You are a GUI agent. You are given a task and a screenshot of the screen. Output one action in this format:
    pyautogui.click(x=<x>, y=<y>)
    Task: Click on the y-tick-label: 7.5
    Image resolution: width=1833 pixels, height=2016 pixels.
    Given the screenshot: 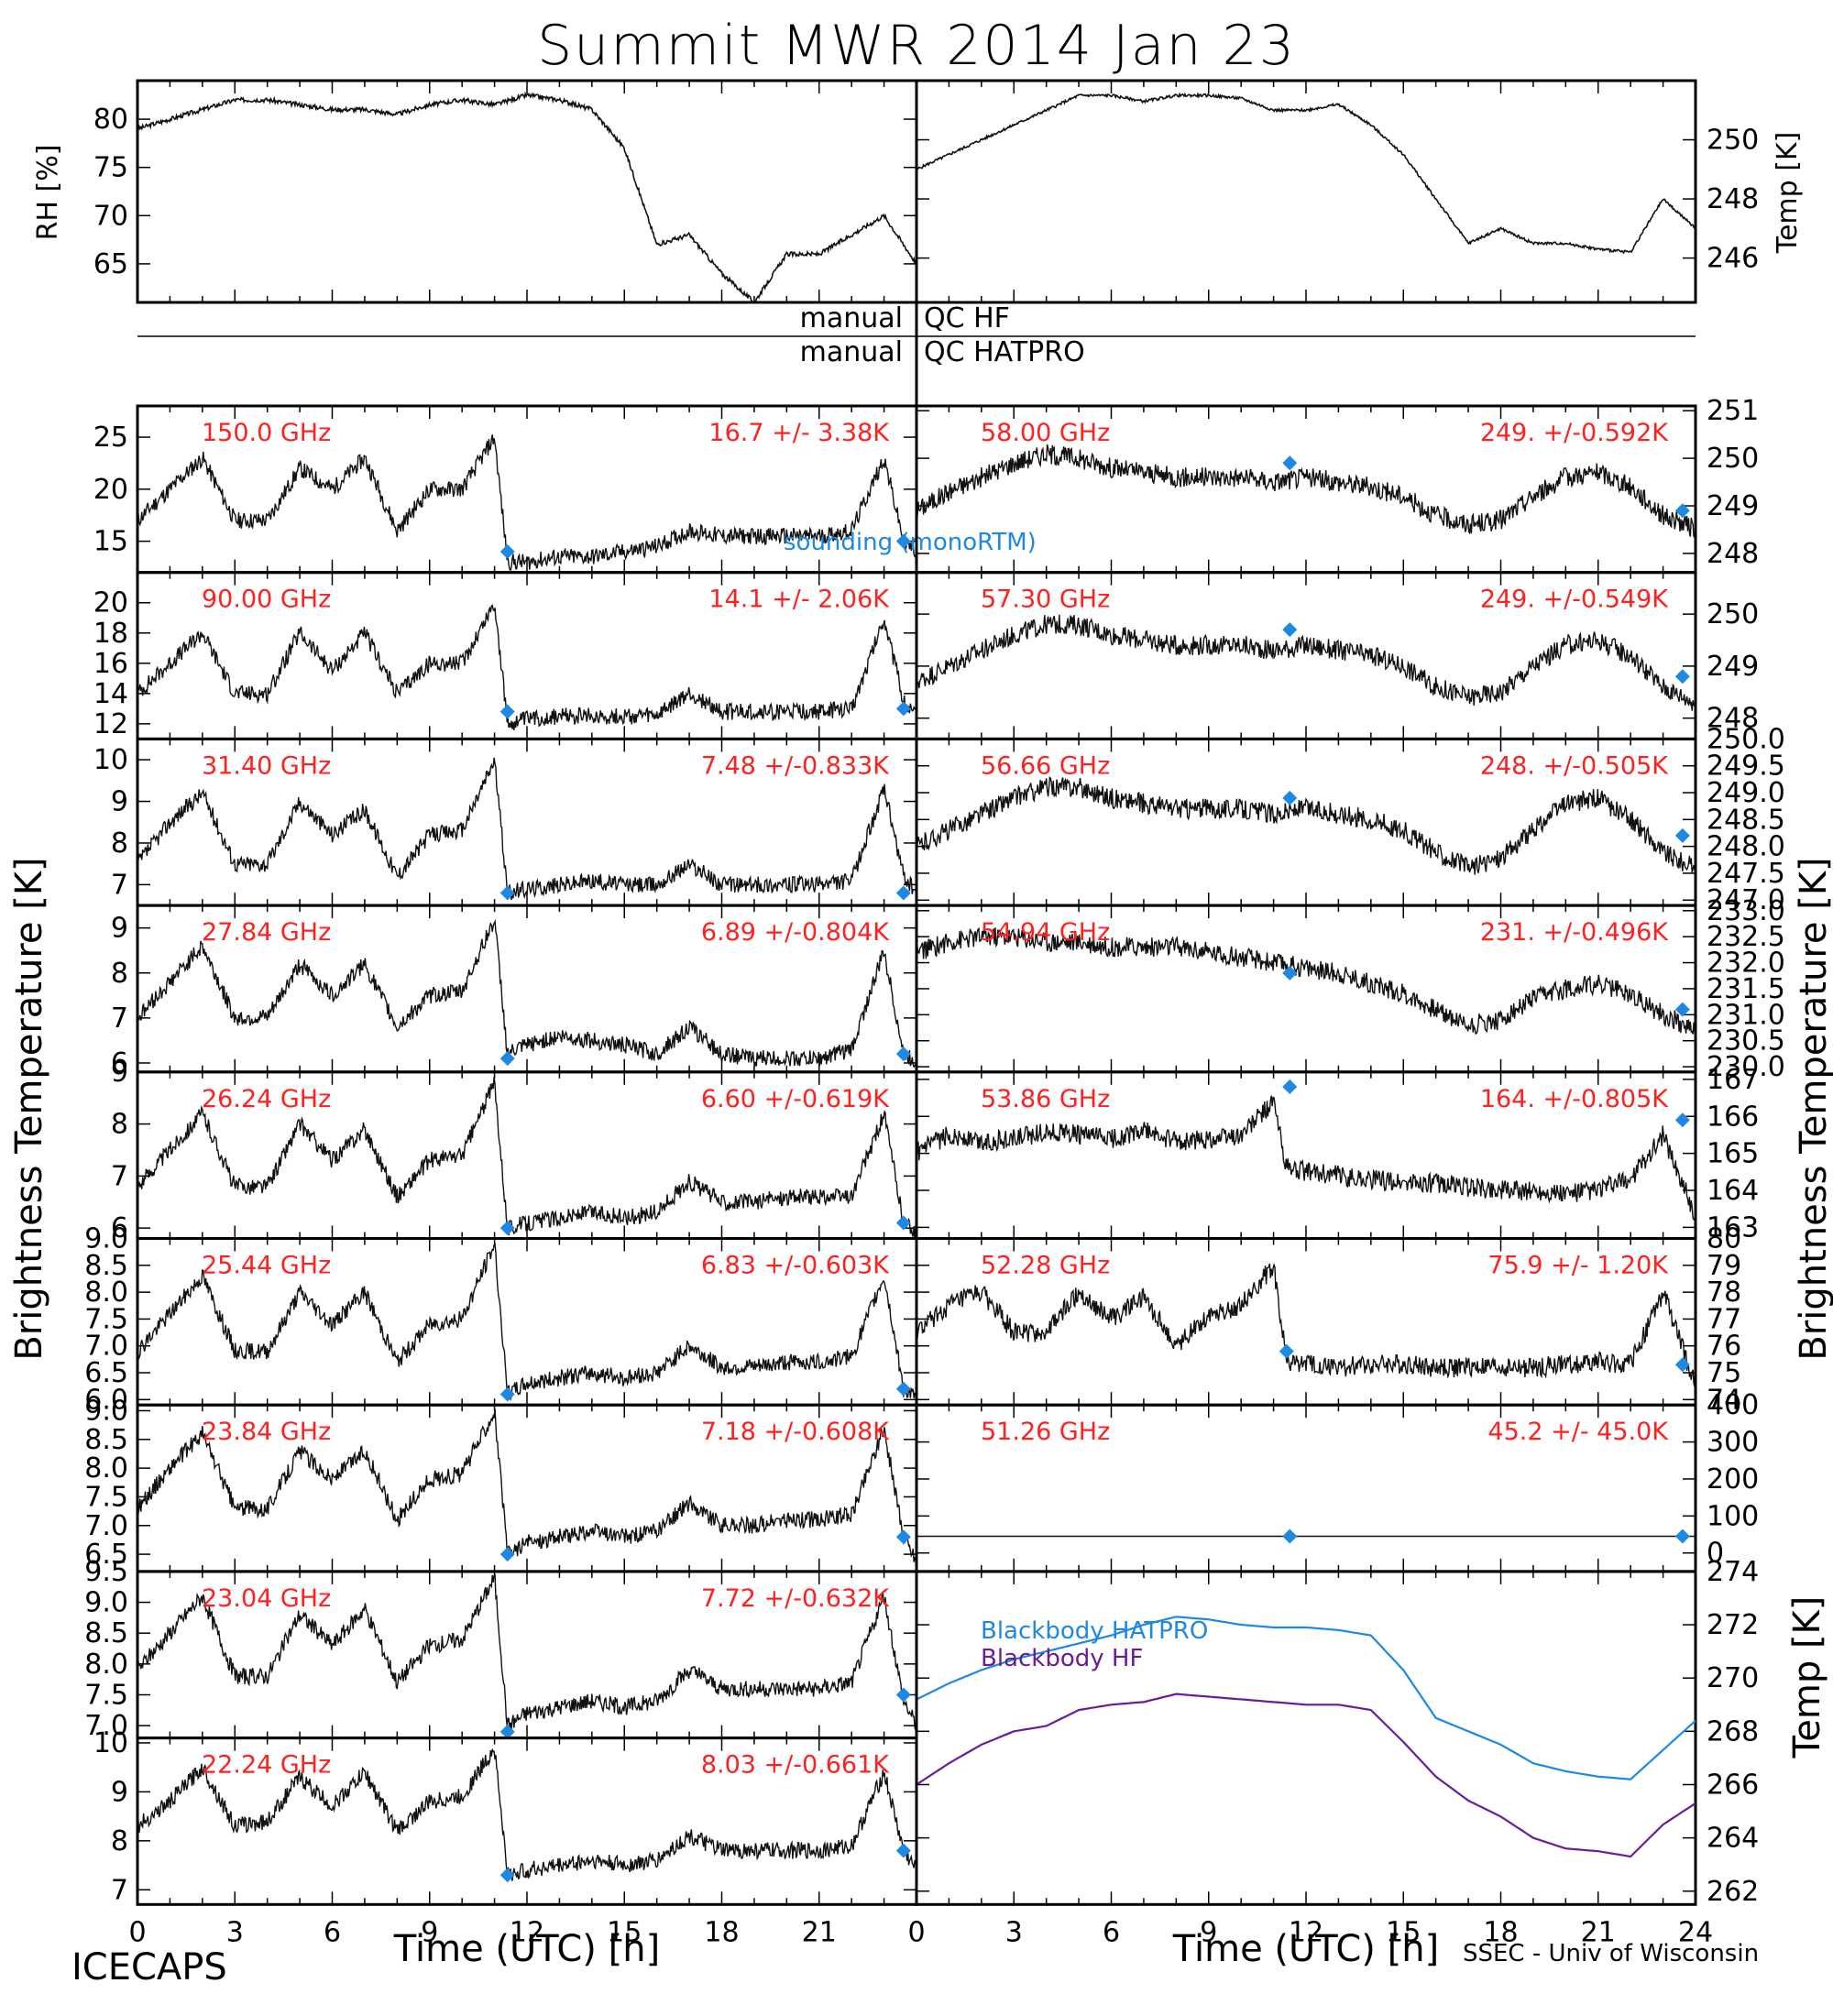 What is the action you would take?
    pyautogui.click(x=106, y=1497)
    